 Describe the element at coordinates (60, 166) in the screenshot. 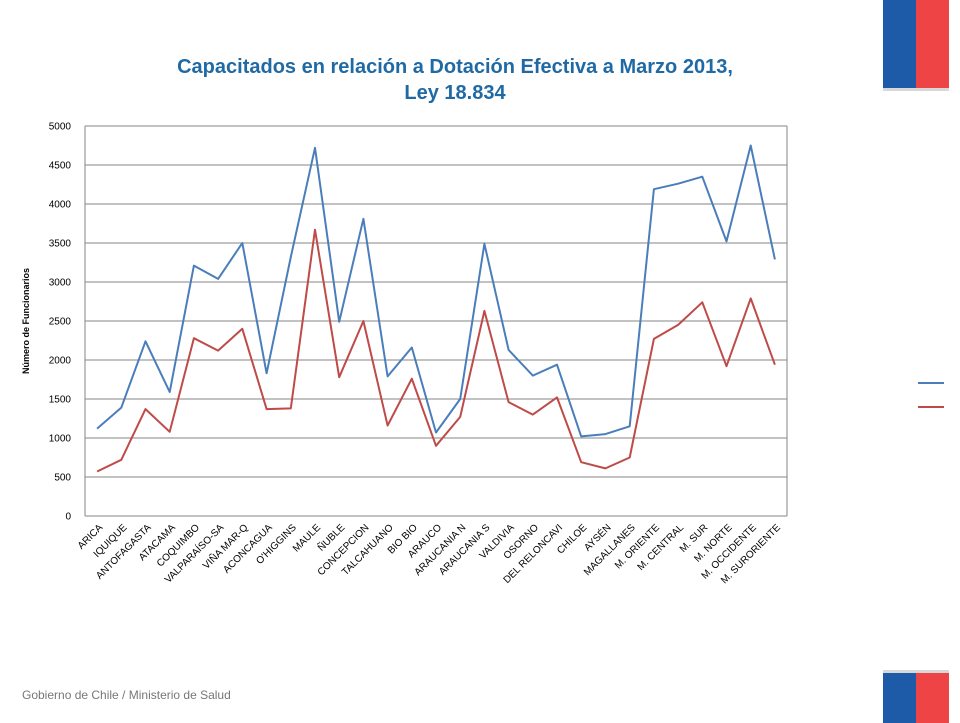

I see `y-tick-label: 4500` at that location.